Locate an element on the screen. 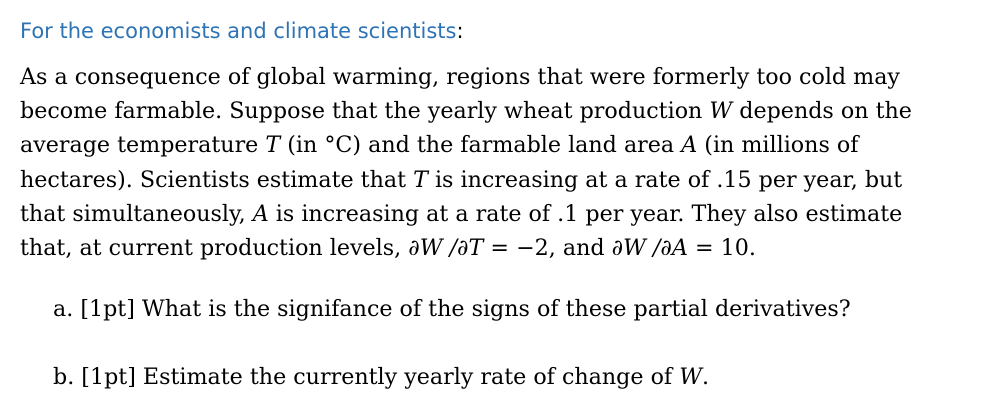  partial-dw-da: ∂W /∂A is located at coordinates (649, 248).